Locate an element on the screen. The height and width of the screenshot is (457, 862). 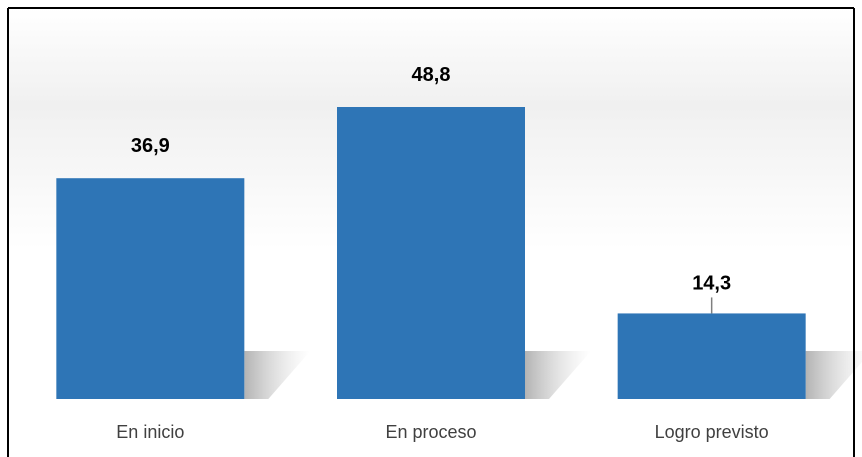
bar-shadow-en-proceso is located at coordinates (558, 375).